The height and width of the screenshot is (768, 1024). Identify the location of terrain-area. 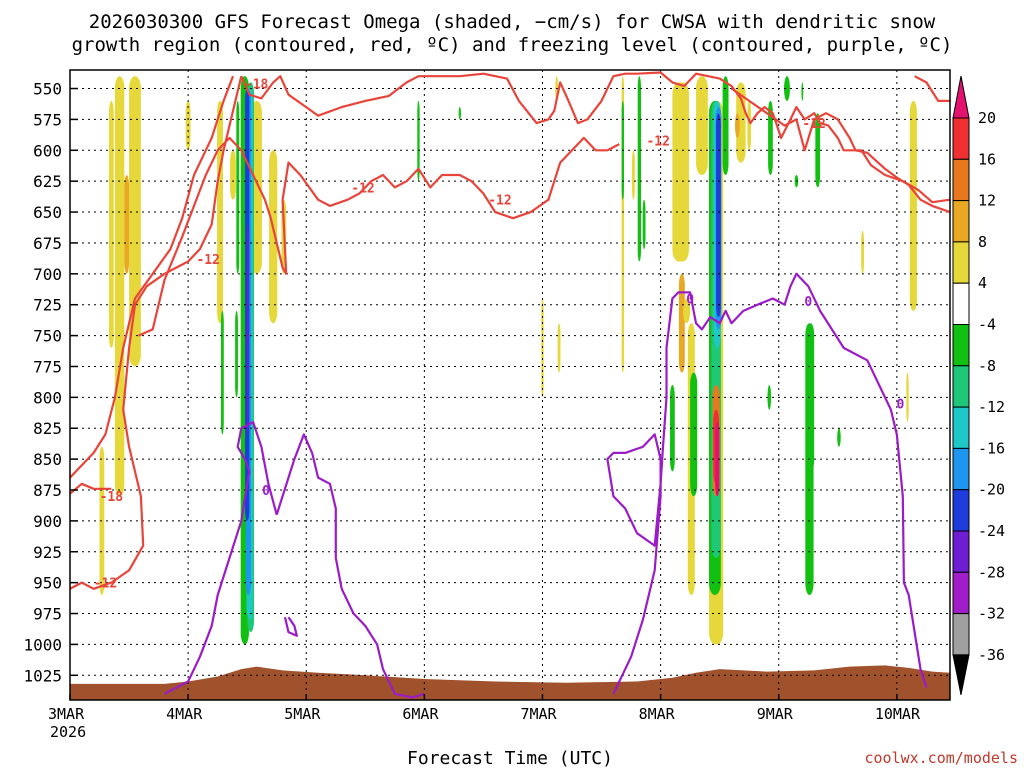
(510, 682).